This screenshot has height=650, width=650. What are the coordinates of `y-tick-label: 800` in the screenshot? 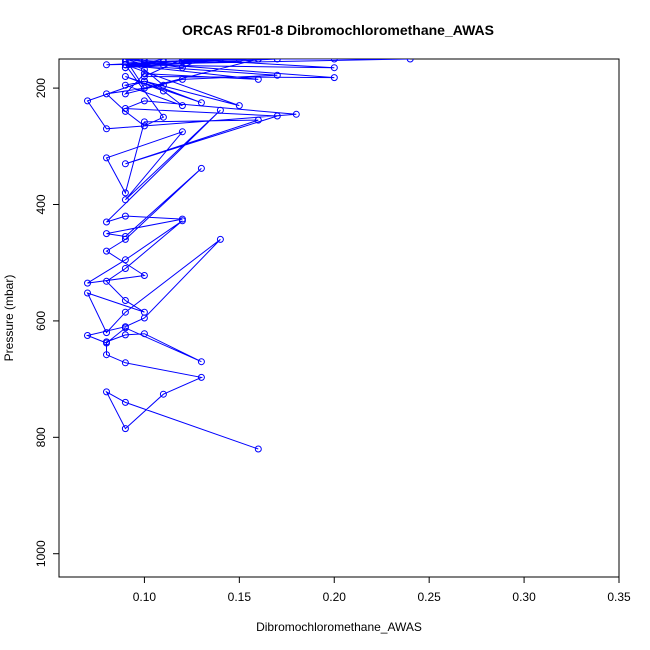 It's located at (41, 437).